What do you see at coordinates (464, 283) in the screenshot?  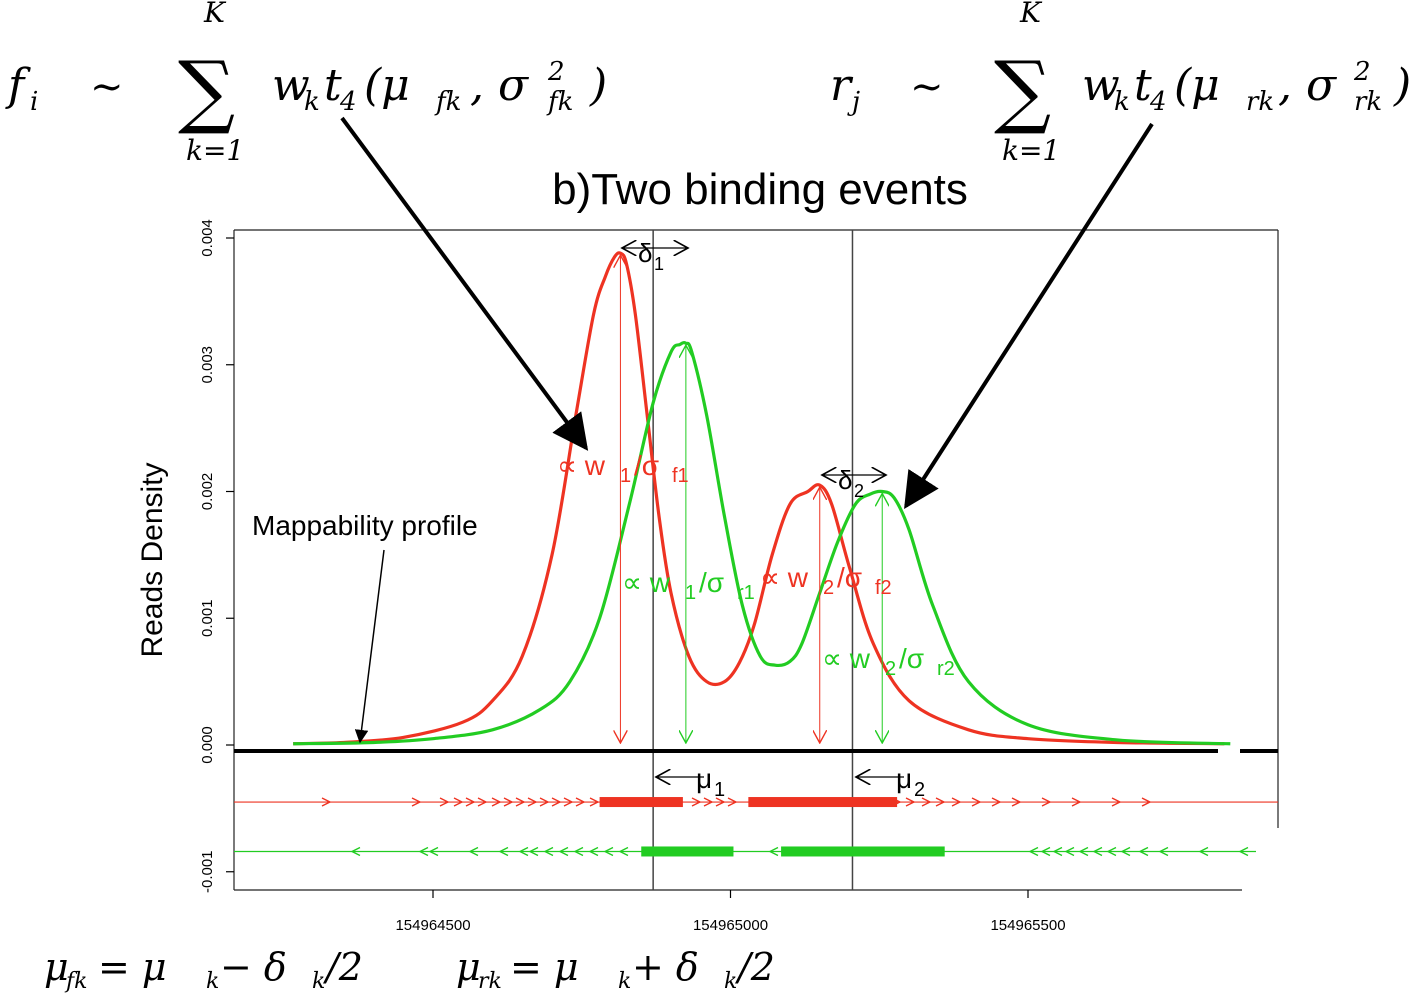 I see `formula-forward-arrow` at bounding box center [464, 283].